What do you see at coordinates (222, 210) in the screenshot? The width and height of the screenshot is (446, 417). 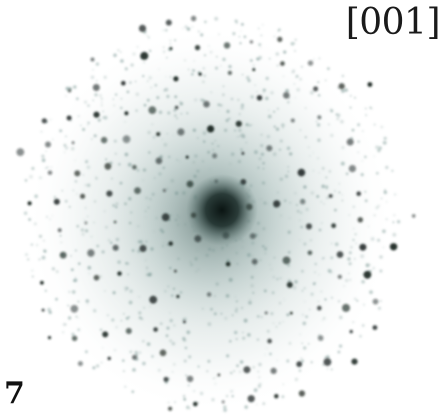 I see `central-beam` at bounding box center [222, 210].